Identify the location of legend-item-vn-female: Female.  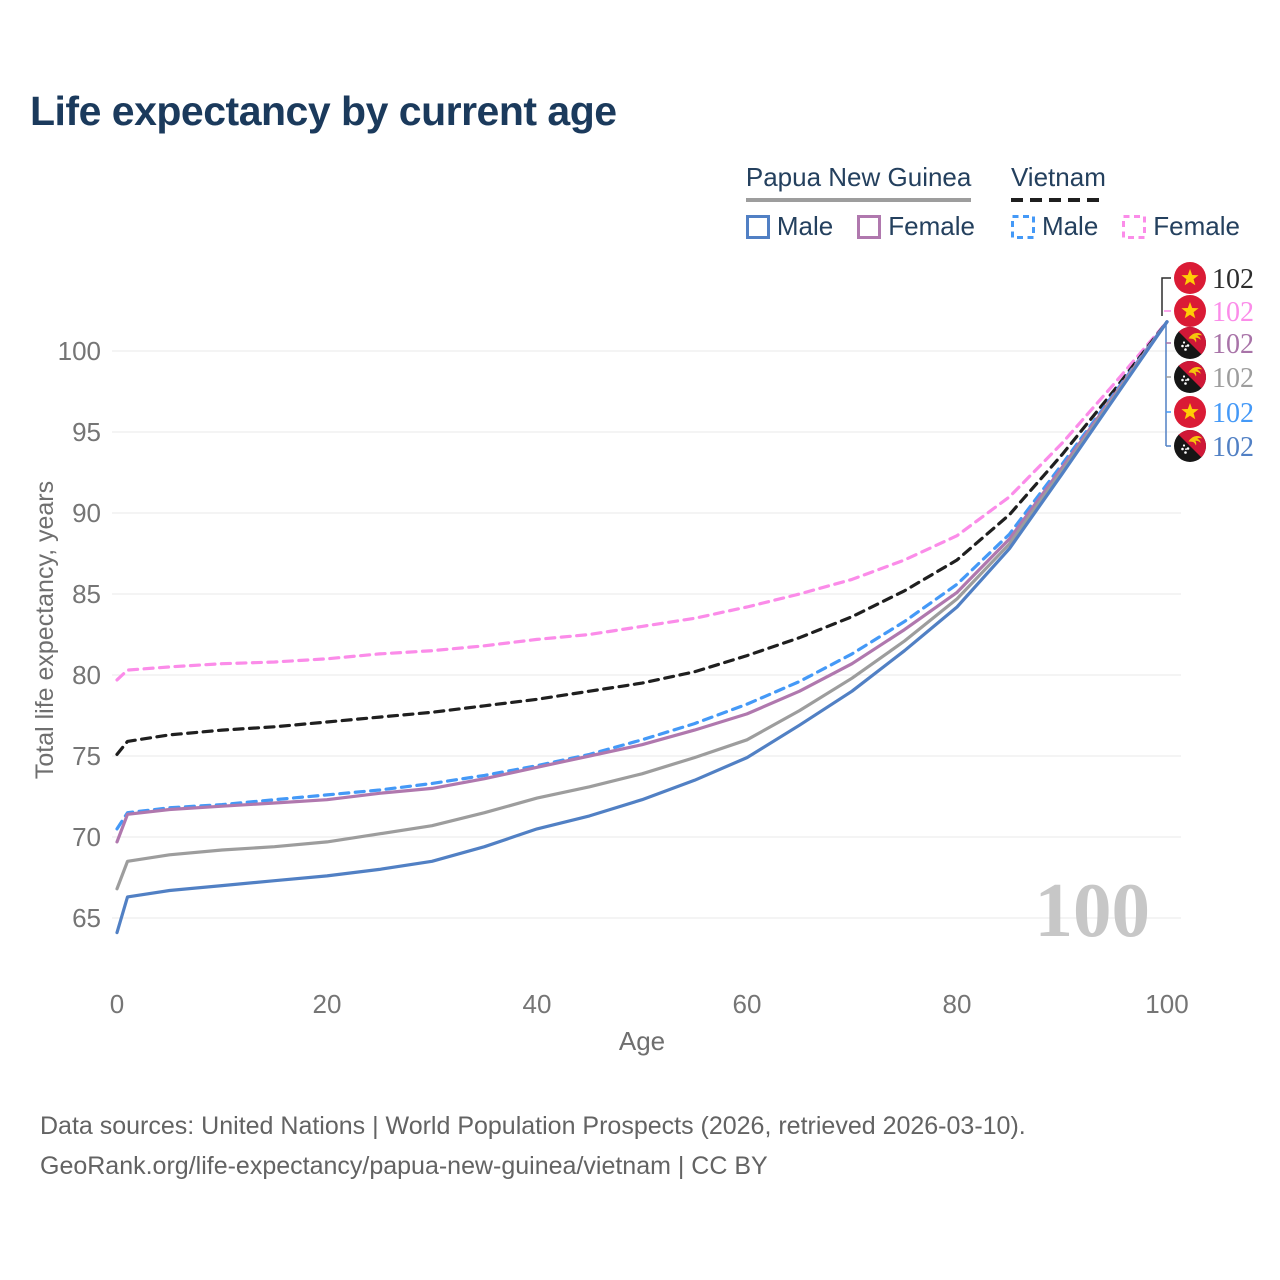
(1181, 226).